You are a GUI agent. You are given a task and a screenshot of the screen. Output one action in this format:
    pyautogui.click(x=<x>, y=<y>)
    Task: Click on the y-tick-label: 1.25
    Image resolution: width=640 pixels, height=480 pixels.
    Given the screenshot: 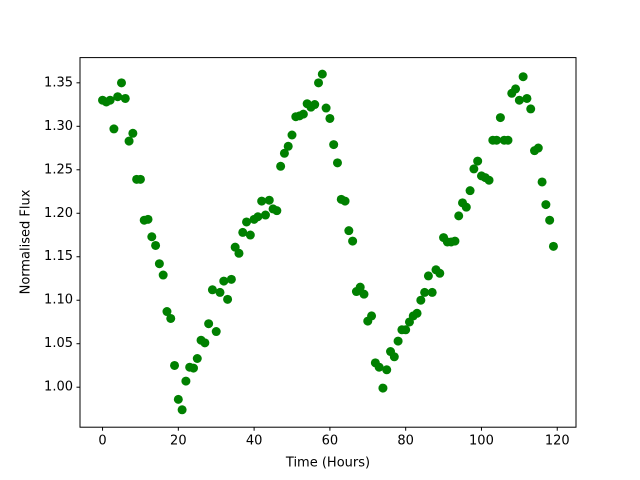 What is the action you would take?
    pyautogui.click(x=58, y=169)
    